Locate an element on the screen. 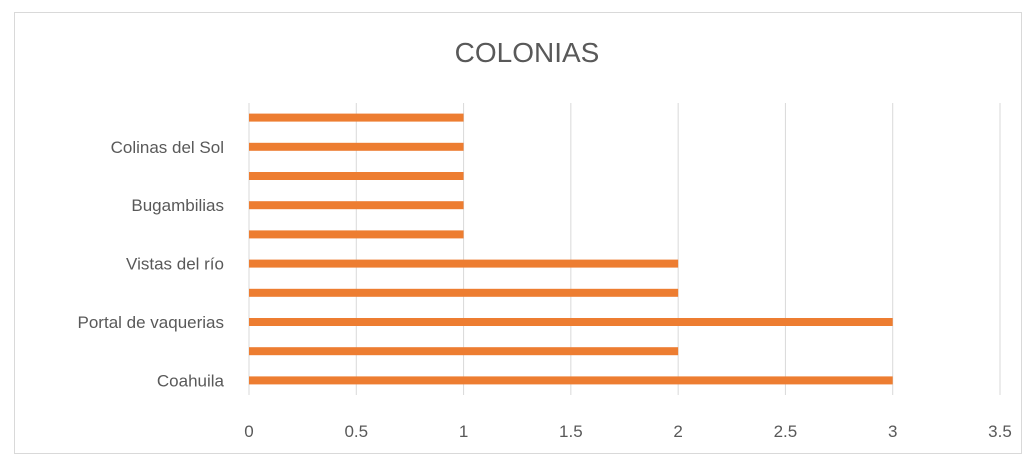 The image size is (1036, 458). x-tick-label: 2.5 is located at coordinates (786, 431).